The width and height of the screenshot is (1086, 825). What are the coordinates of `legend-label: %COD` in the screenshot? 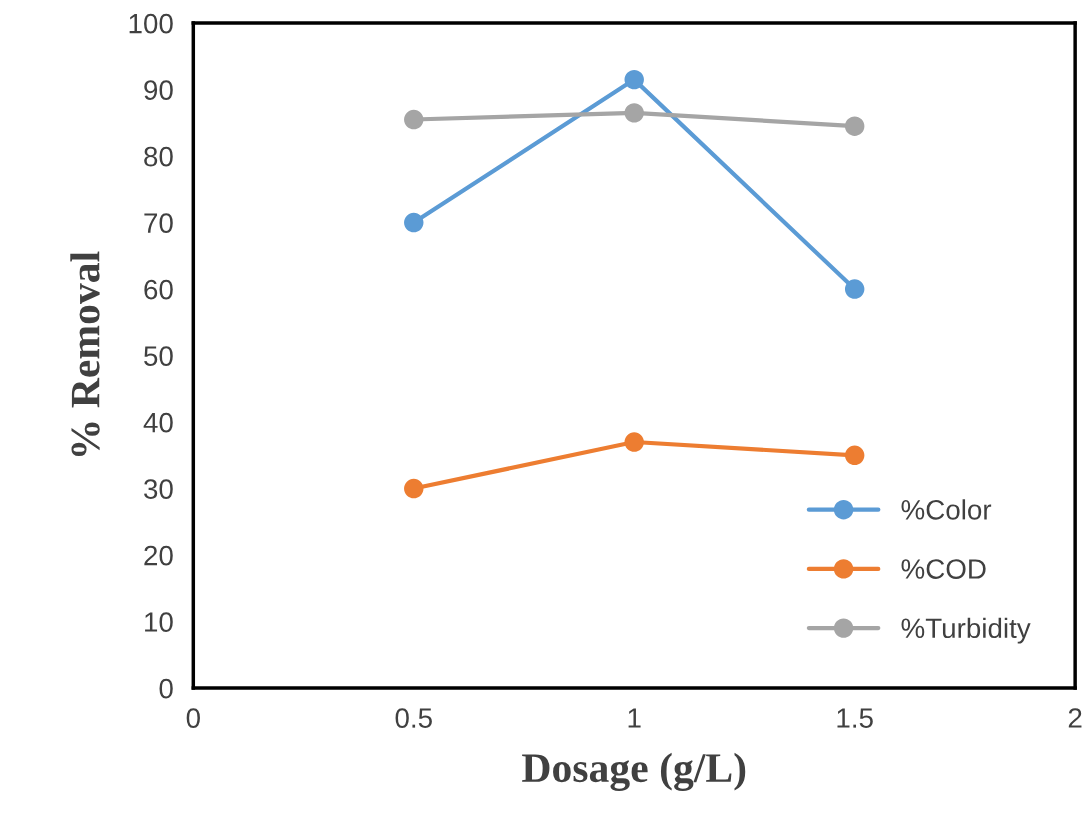 It's located at (943, 569).